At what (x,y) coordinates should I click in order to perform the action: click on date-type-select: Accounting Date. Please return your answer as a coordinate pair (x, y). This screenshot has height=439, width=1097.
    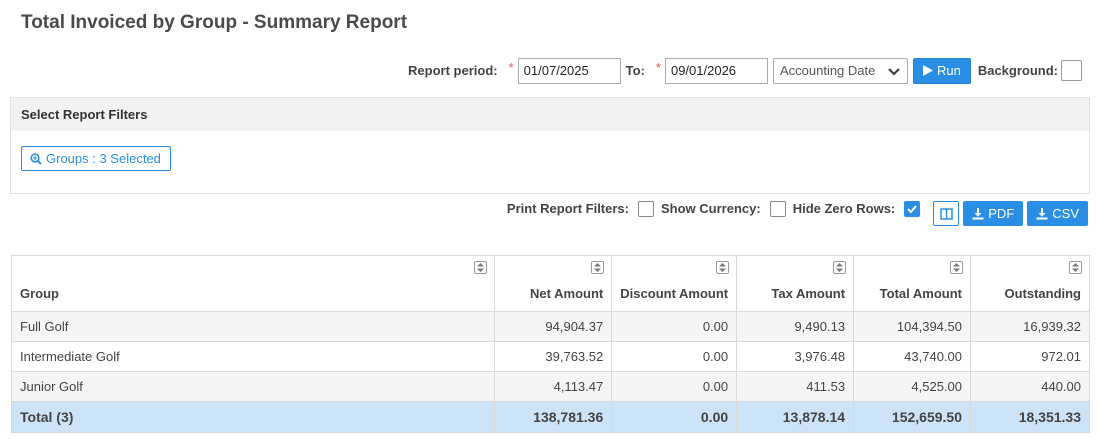
    Looking at the image, I should click on (840, 70).